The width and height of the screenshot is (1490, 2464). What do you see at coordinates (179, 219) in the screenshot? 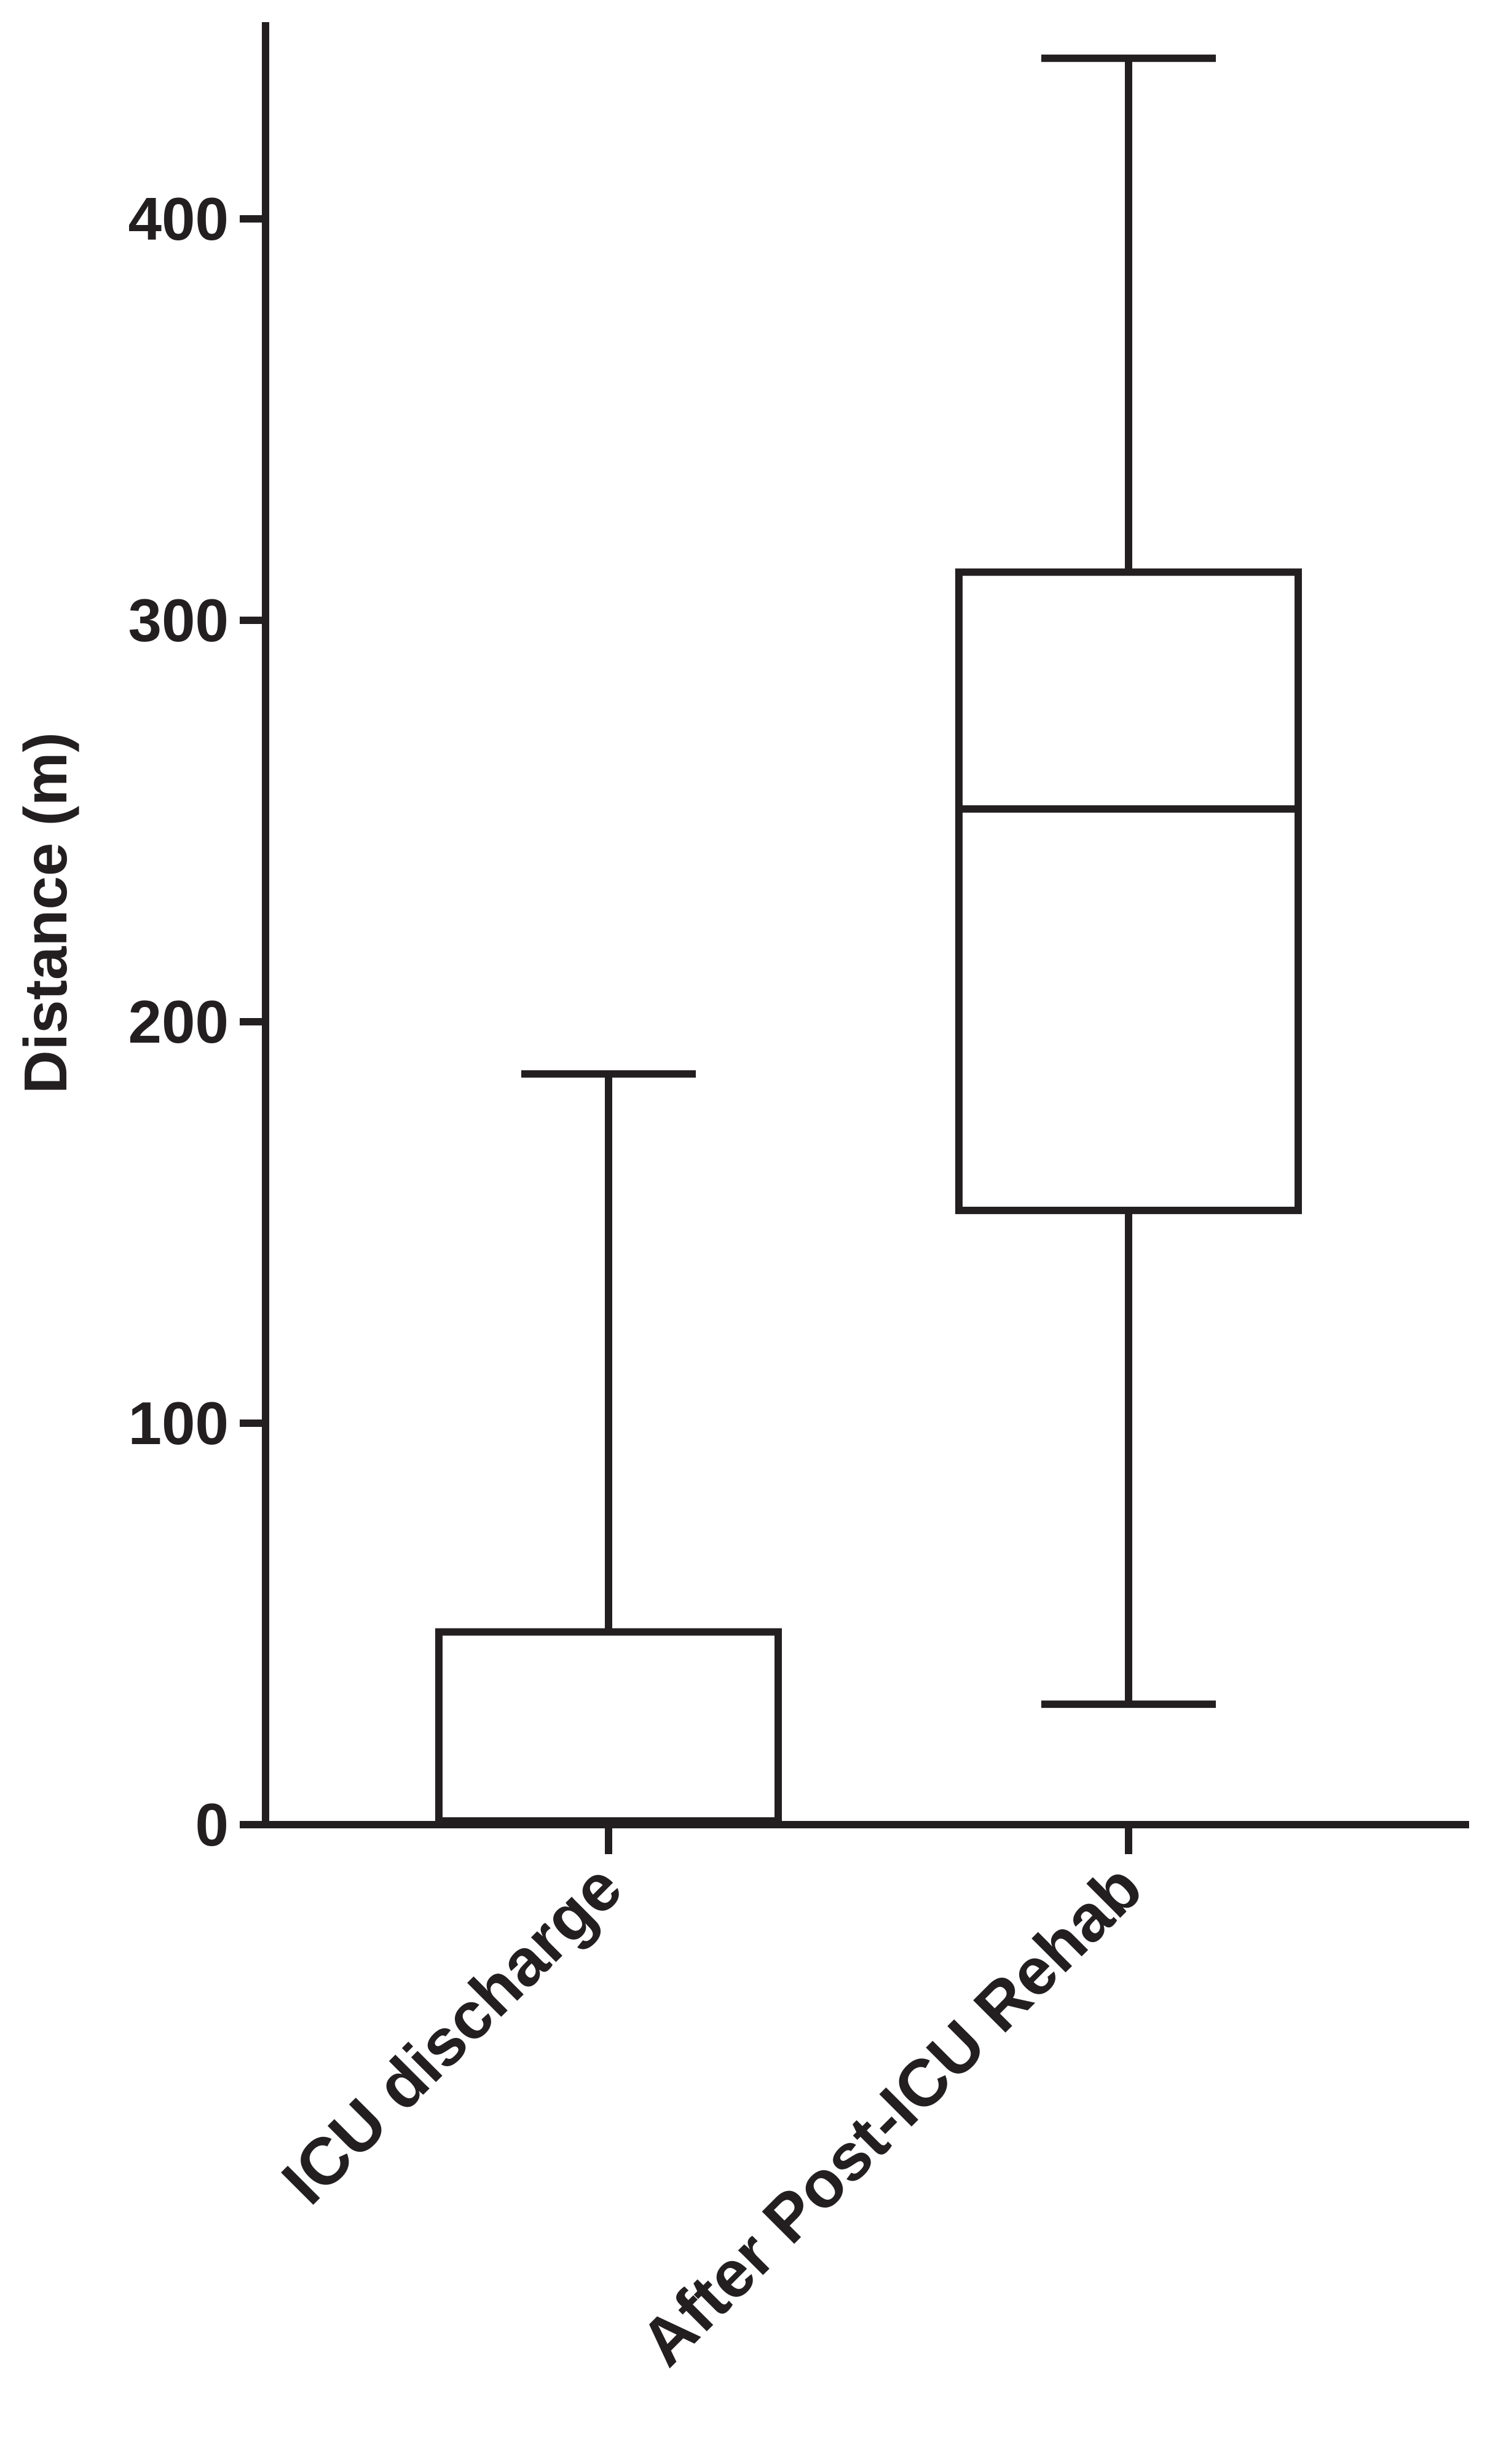
I see `y-tick-label-400: 400` at bounding box center [179, 219].